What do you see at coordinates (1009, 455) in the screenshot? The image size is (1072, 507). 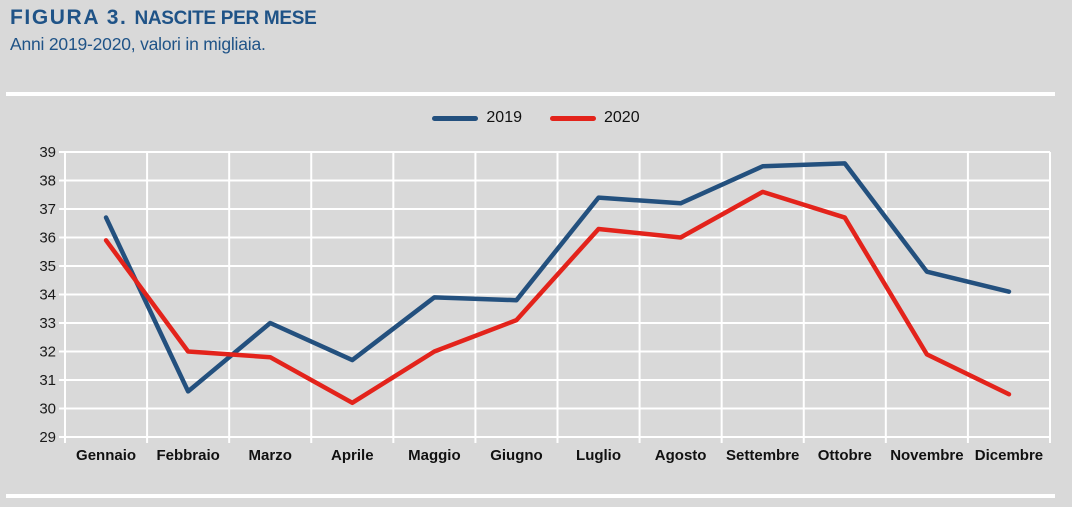 I see `x-axis-label: Dicembre` at bounding box center [1009, 455].